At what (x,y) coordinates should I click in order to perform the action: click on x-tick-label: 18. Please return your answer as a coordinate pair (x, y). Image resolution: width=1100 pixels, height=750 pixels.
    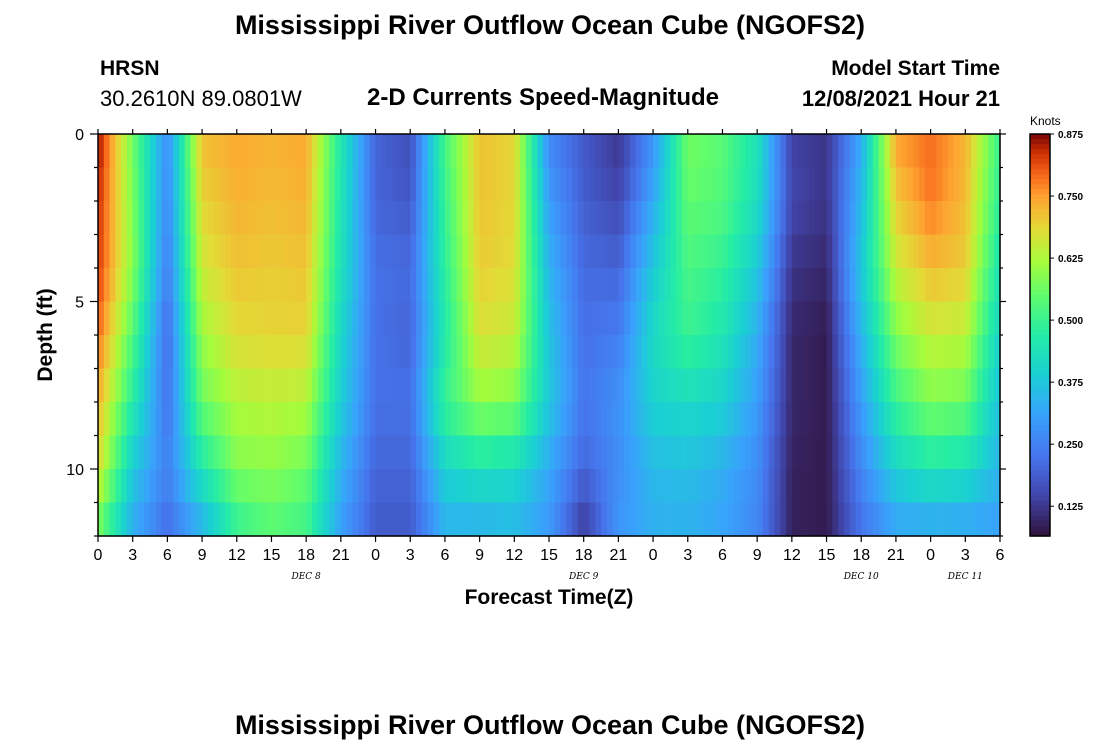
    Looking at the image, I should click on (306, 555).